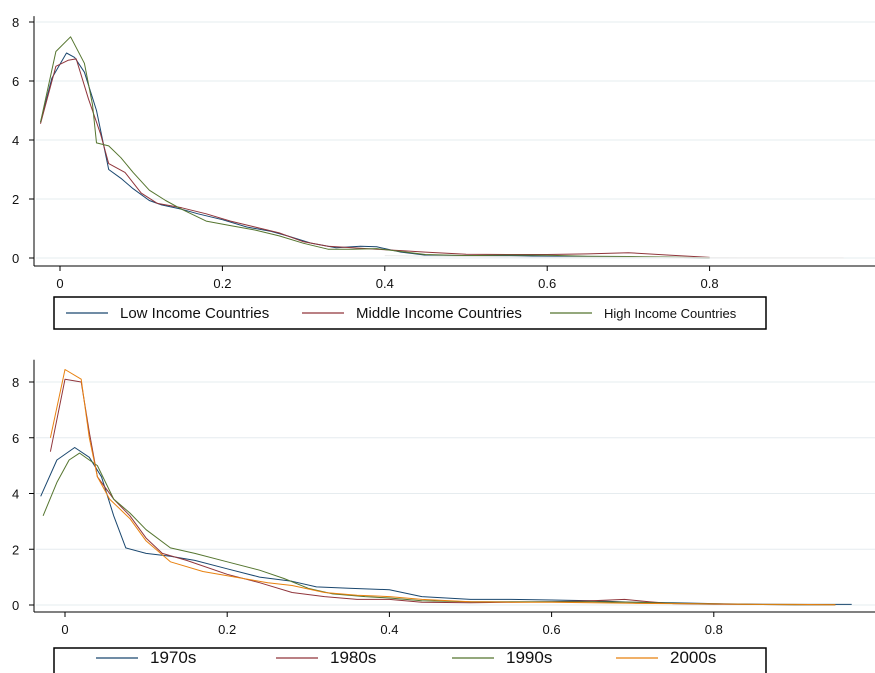 The width and height of the screenshot is (875, 673). Describe the element at coordinates (194, 313) in the screenshot. I see `legend-label: Low Income Countries` at that location.